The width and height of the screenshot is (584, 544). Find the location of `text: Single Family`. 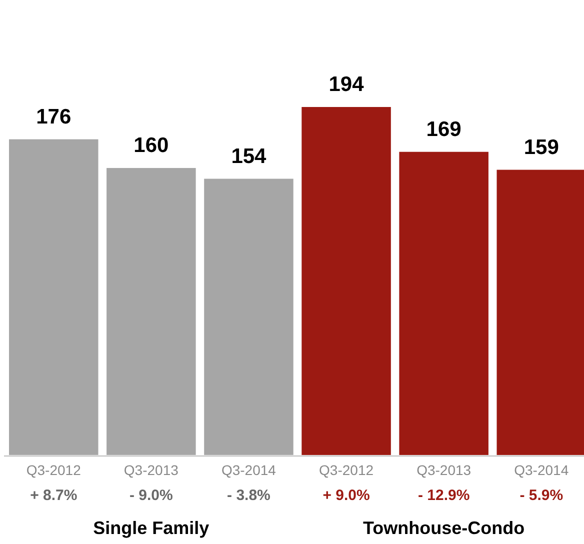

text: Single Family is located at coordinates (151, 528).